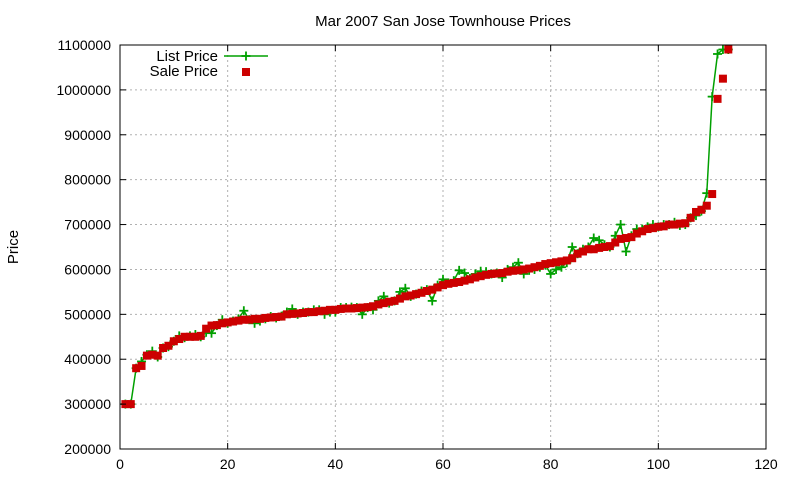 The image size is (800, 480). Describe the element at coordinates (120, 464) in the screenshot. I see `x-tick-label: 0` at that location.